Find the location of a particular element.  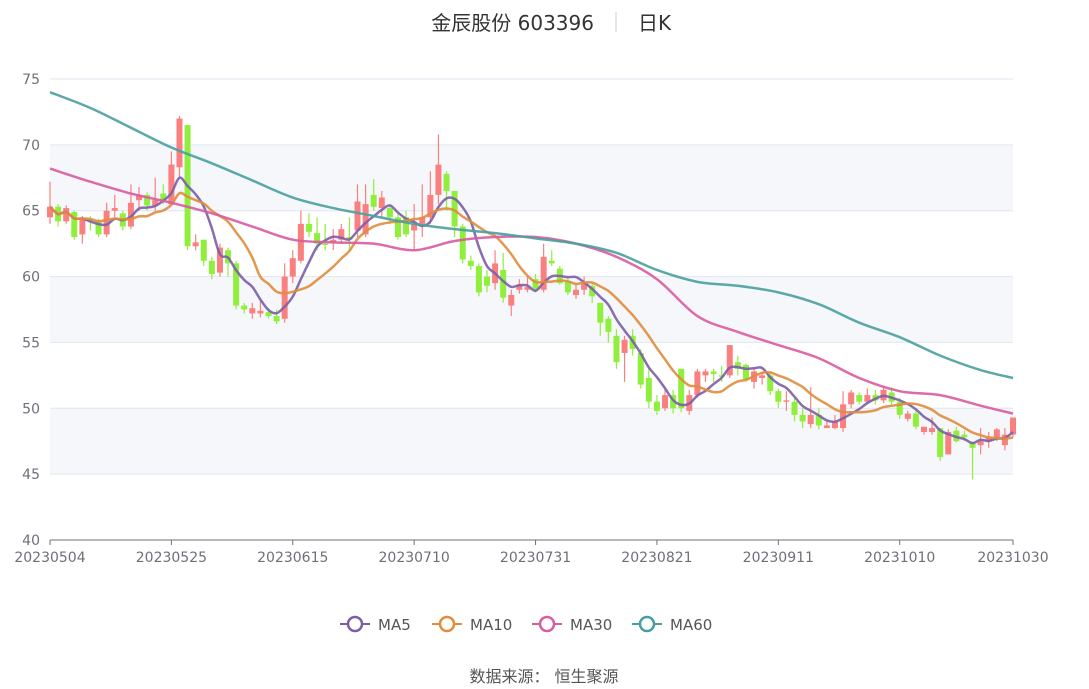

x-tick-label: 20230731 is located at coordinates (535, 558).